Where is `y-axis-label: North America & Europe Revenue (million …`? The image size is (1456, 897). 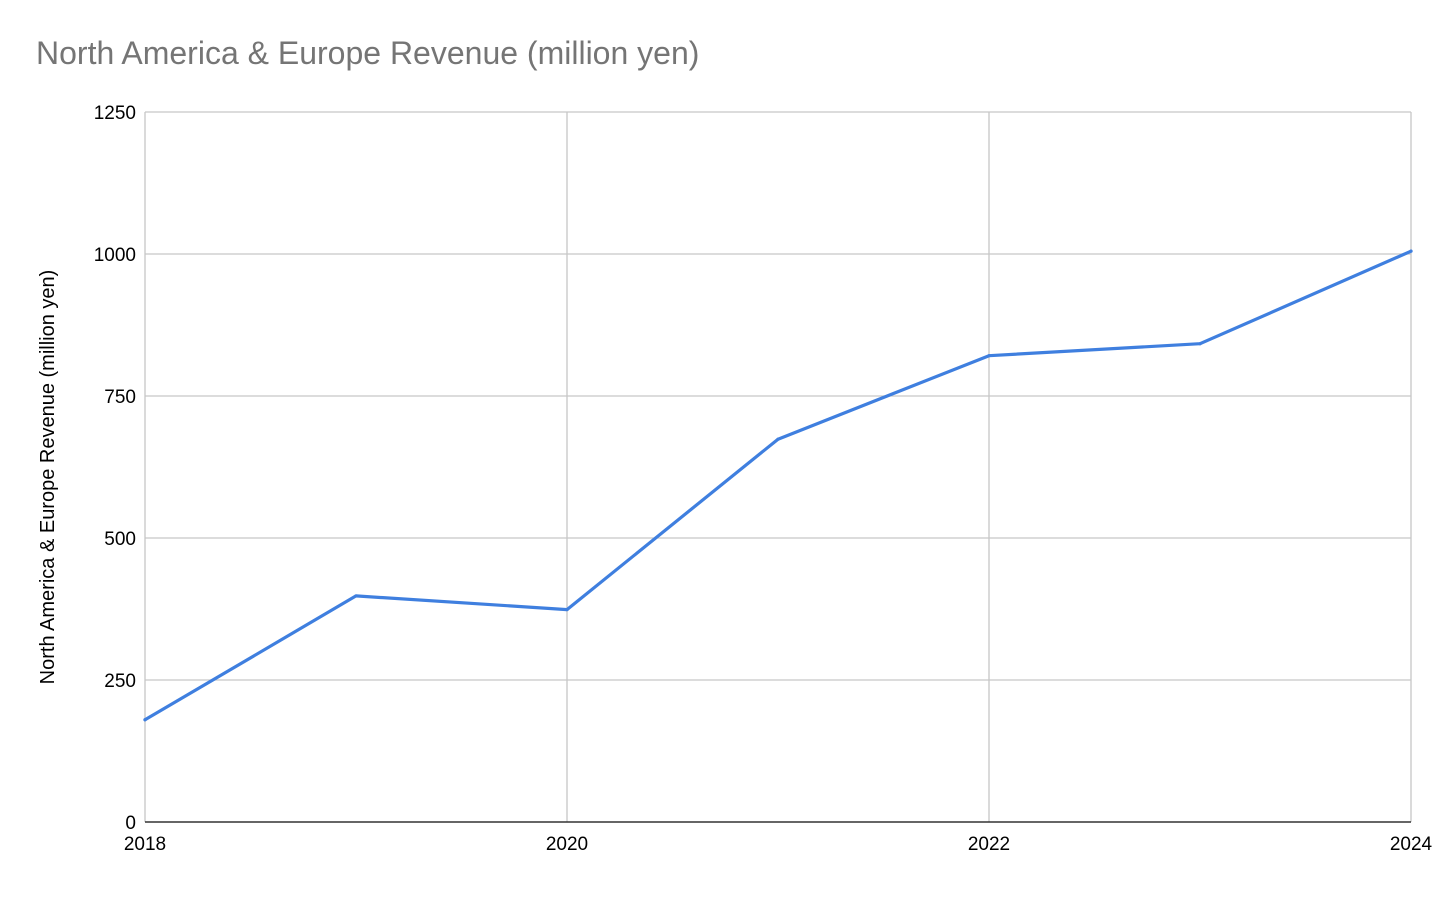
y-axis-label: North America & Europe Revenue (million … is located at coordinates (48, 477).